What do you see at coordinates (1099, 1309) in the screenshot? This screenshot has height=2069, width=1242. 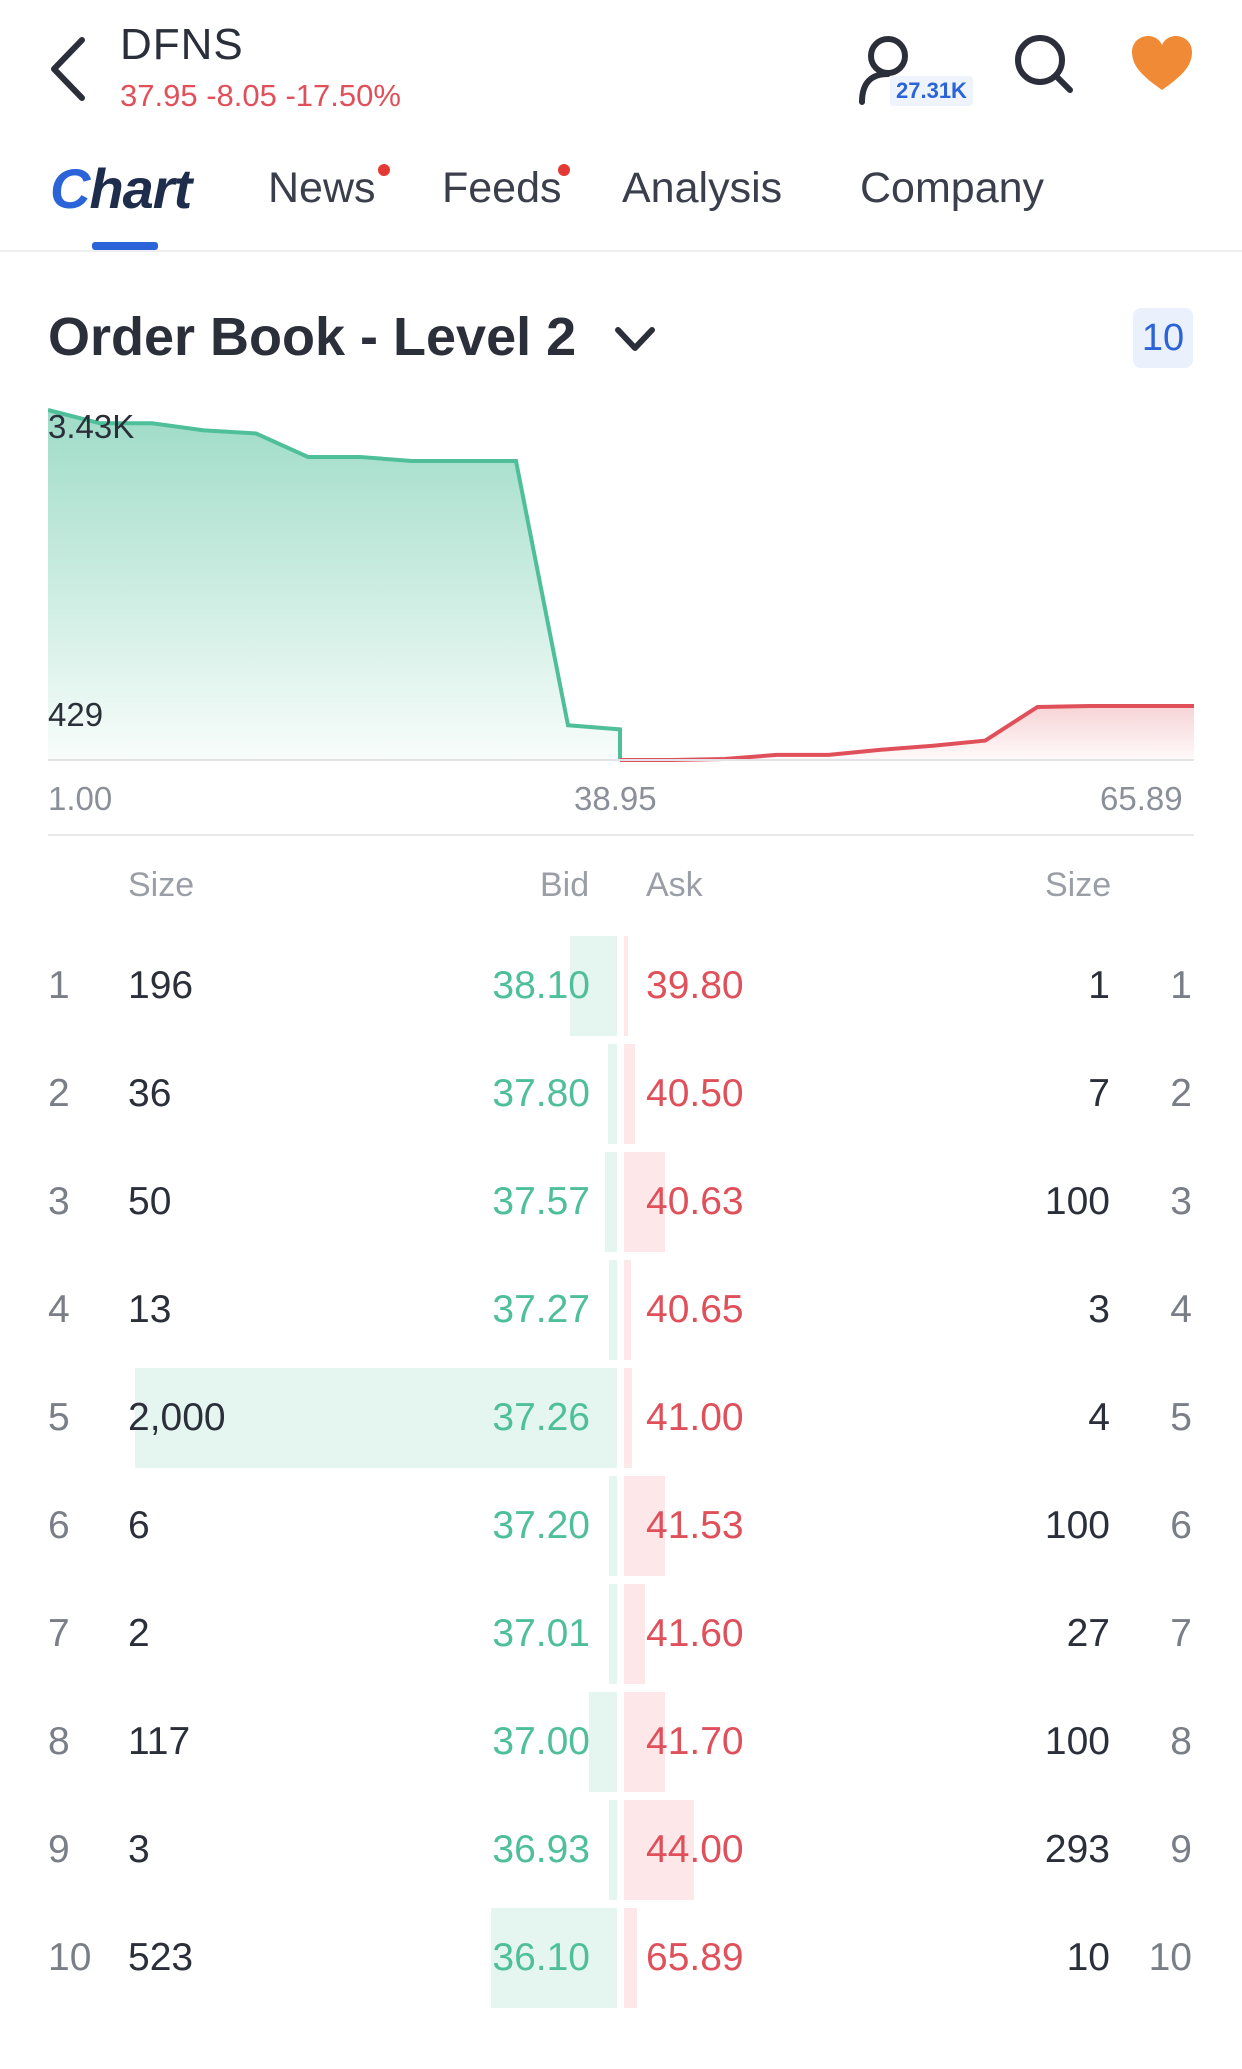 I see `ask-size: 3` at bounding box center [1099, 1309].